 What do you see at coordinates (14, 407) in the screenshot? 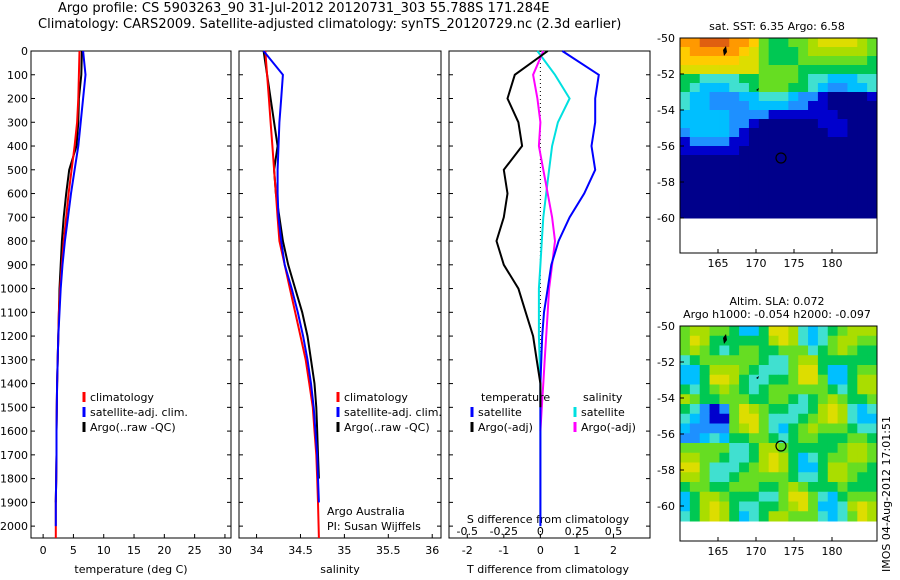
I see `depth-tick-label: 1500` at bounding box center [14, 407].